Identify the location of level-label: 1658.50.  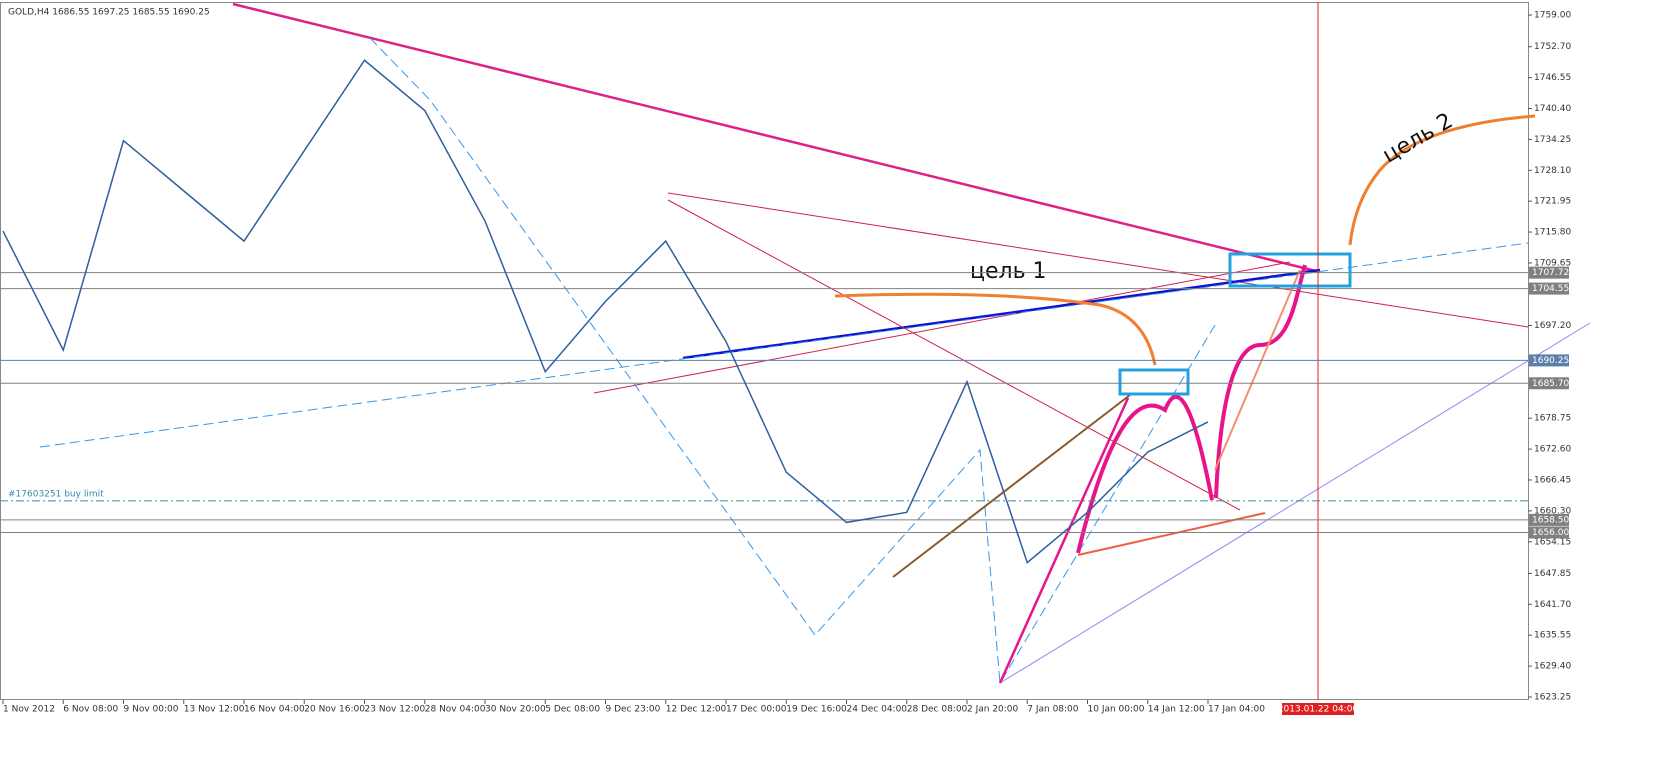
(1550, 520).